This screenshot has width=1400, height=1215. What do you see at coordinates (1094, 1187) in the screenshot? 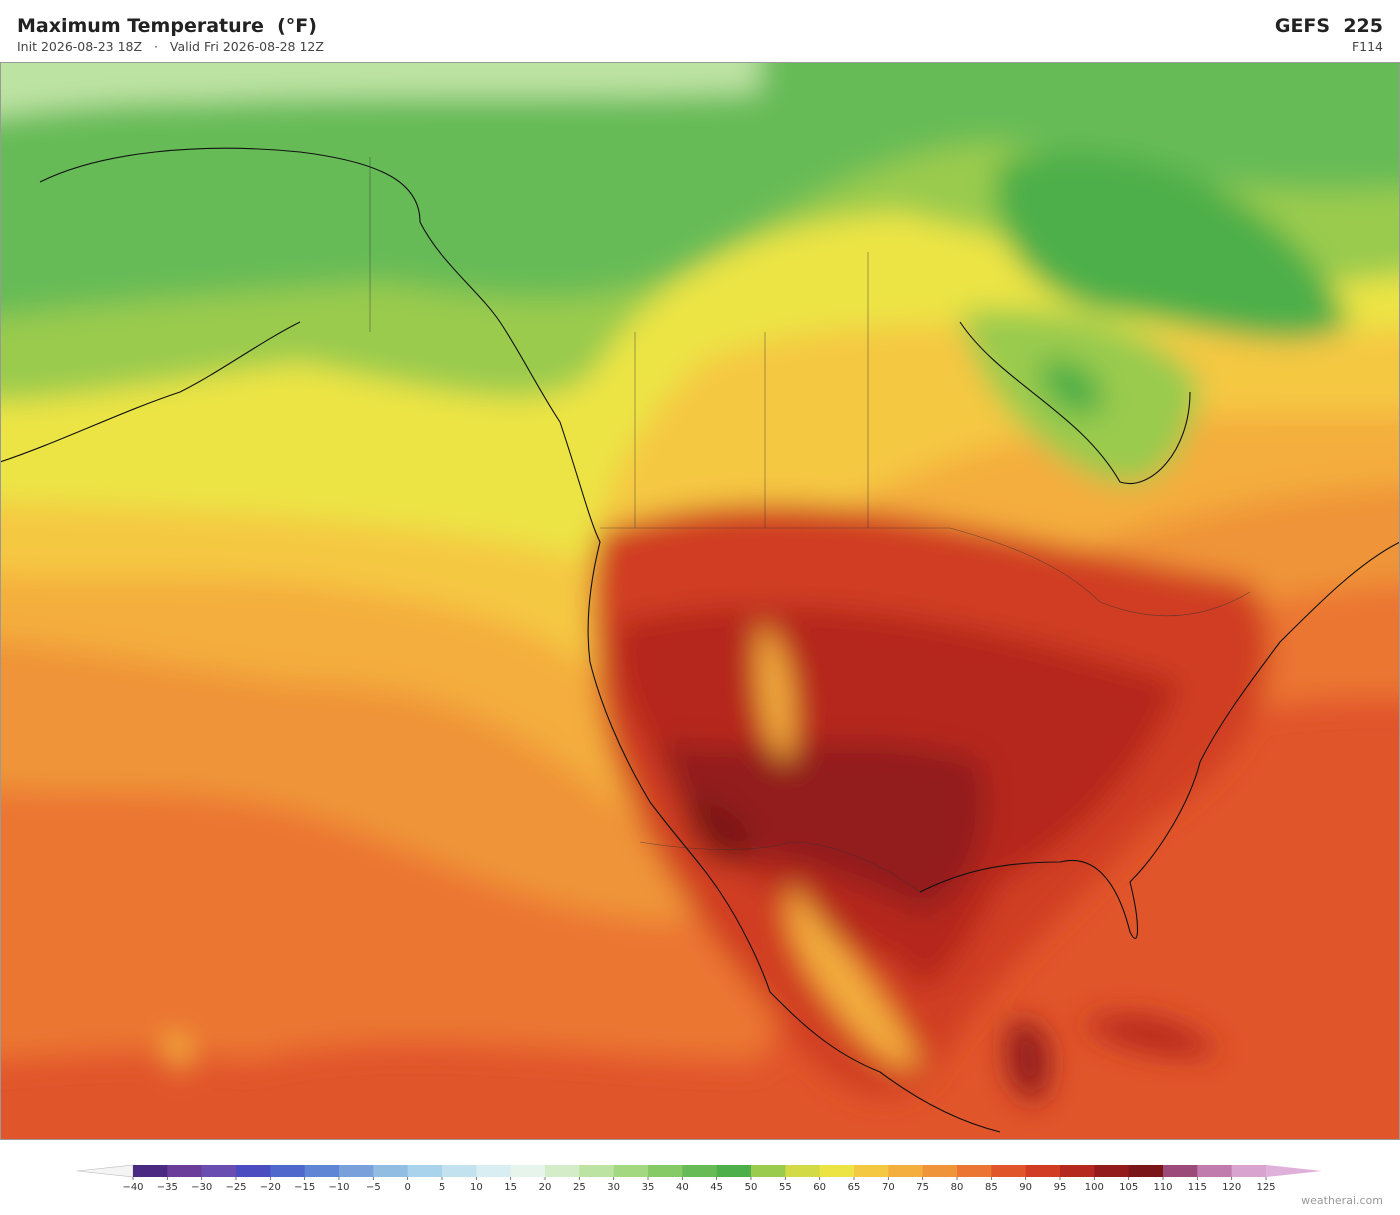
I see `tick-label: 100` at bounding box center [1094, 1187].